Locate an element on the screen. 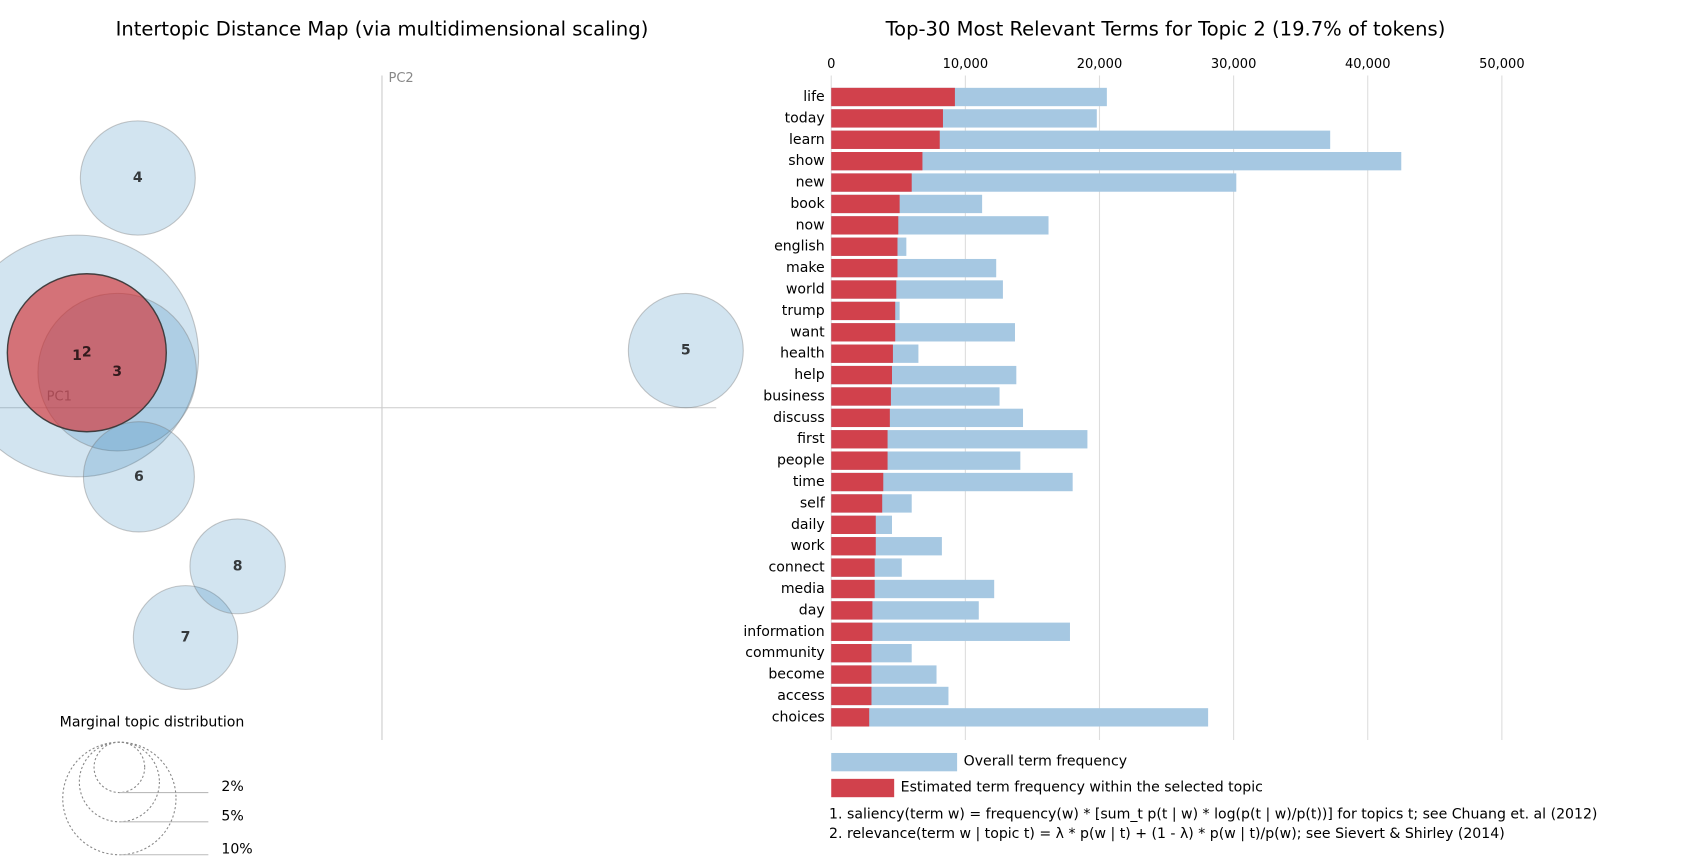 Image resolution: width=1682 pixels, height=863 pixels. term-label: world is located at coordinates (805, 290).